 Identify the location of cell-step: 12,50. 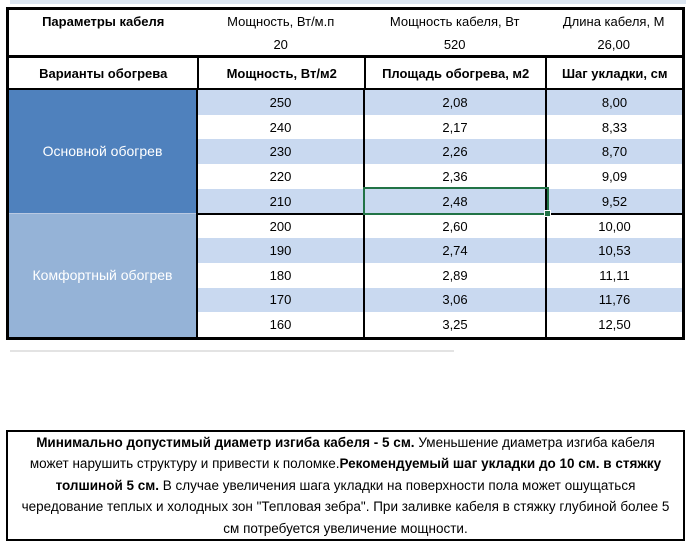
(613, 324).